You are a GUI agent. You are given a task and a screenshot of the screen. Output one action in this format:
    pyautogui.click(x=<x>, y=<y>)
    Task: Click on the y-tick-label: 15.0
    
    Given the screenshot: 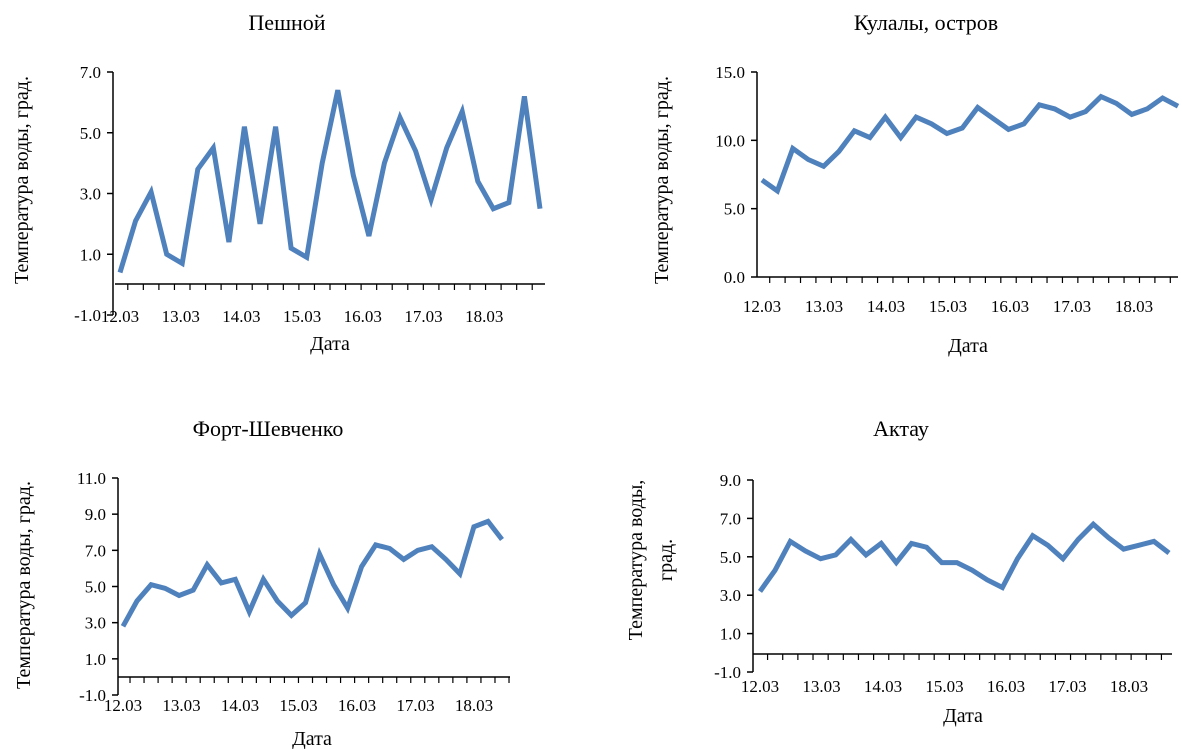 What is the action you would take?
    pyautogui.click(x=730, y=72)
    